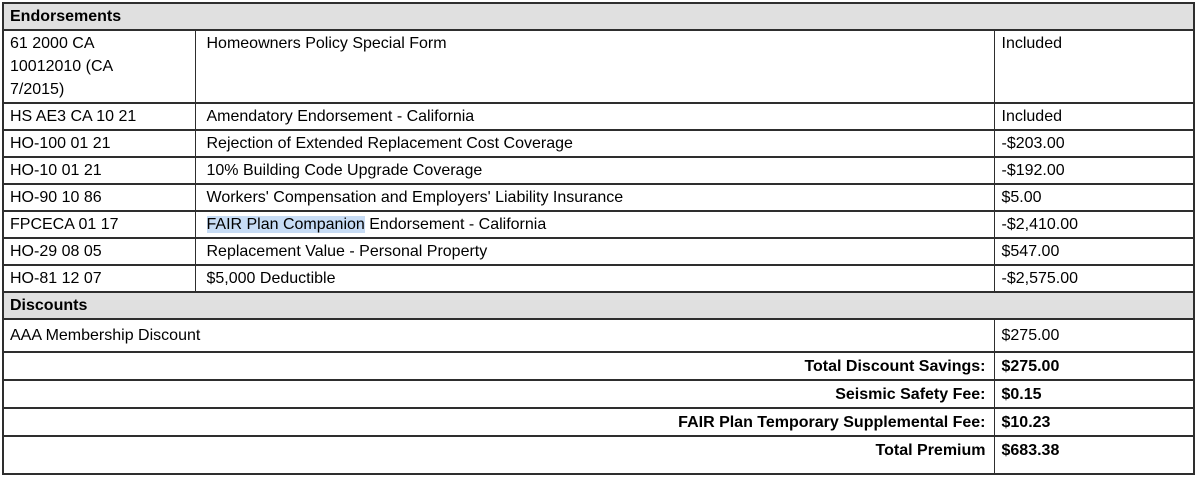 The image size is (1200, 494). Describe the element at coordinates (99, 197) in the screenshot. I see `endorsement-code: HO-90 10 86` at that location.